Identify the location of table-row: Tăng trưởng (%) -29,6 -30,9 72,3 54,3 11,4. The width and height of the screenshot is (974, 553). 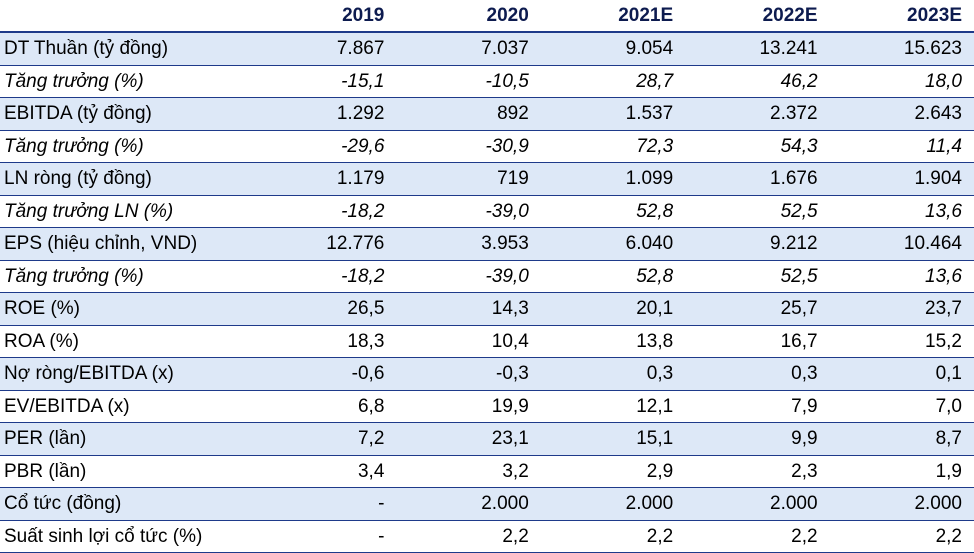
(487, 146).